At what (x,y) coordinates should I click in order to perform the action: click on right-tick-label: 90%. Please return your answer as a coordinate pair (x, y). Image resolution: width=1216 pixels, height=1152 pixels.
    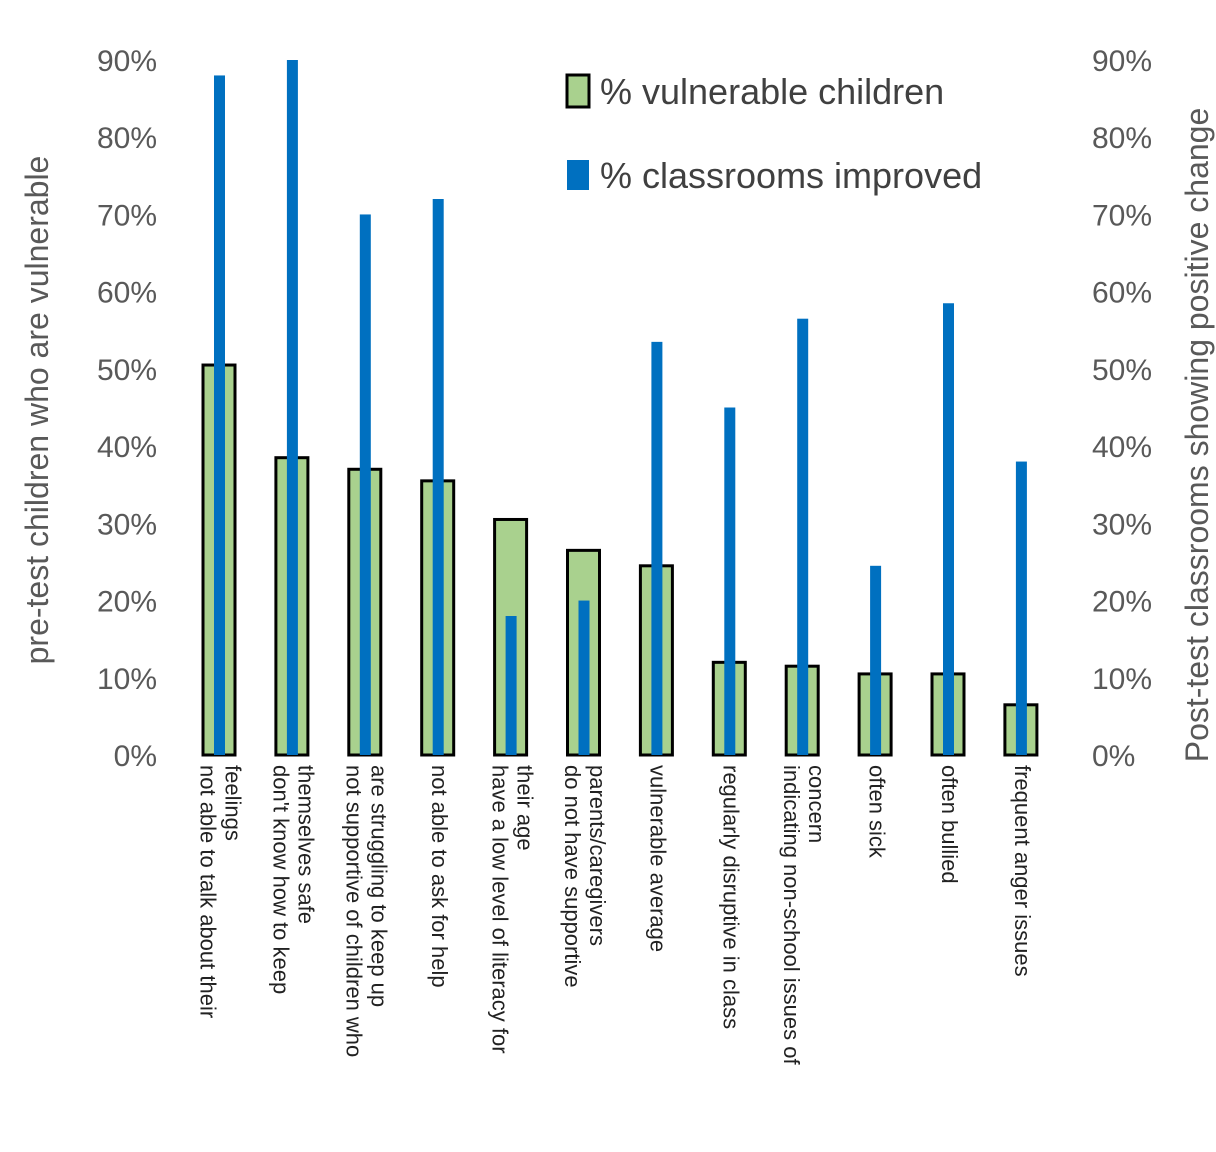
    Looking at the image, I should click on (1122, 61).